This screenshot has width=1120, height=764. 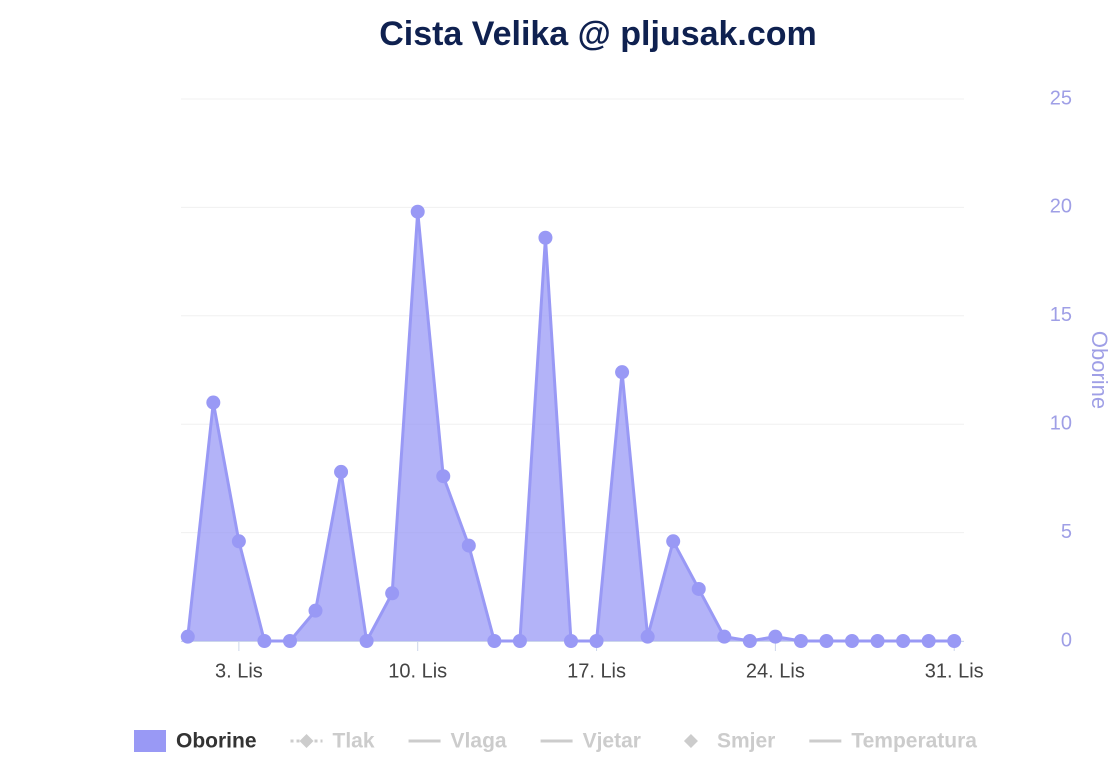 What do you see at coordinates (1061, 207) in the screenshot?
I see `y-tick-label: 20` at bounding box center [1061, 207].